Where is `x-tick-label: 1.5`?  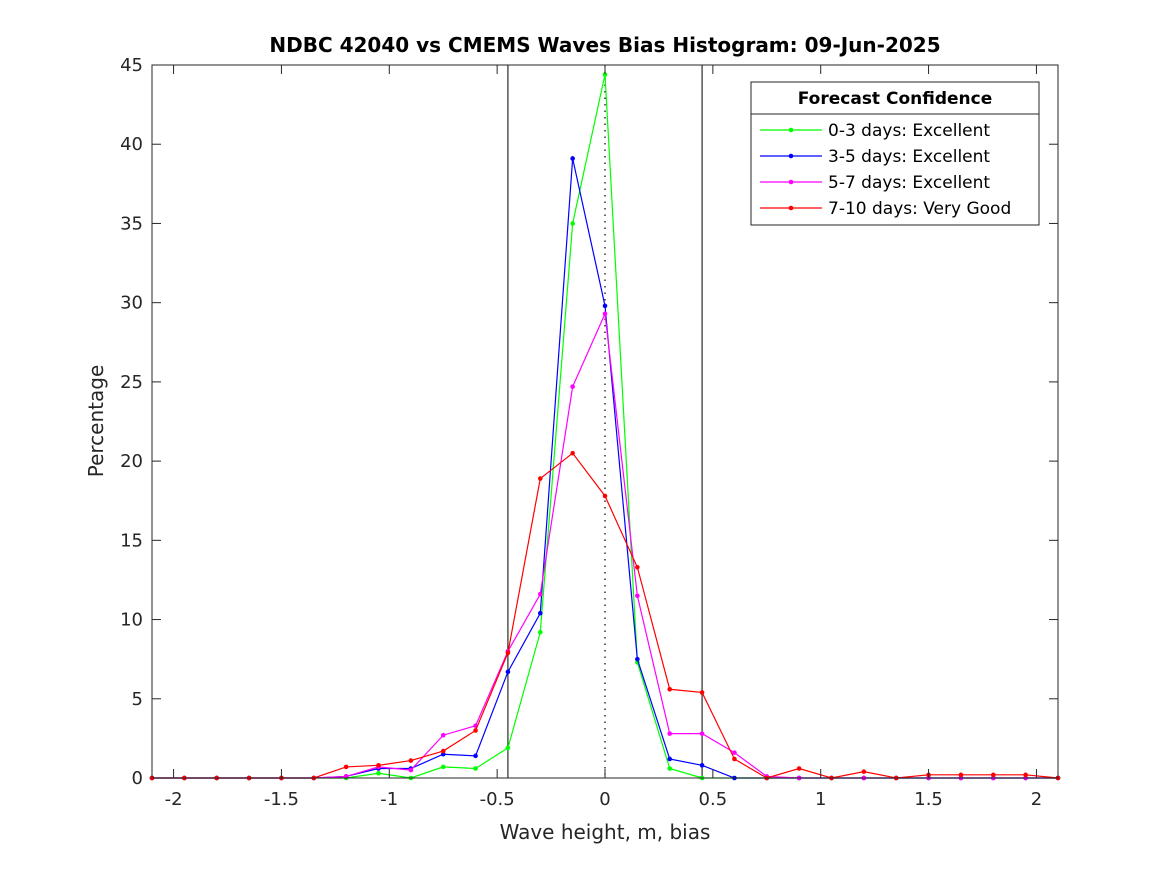 x-tick-label: 1.5 is located at coordinates (928, 799).